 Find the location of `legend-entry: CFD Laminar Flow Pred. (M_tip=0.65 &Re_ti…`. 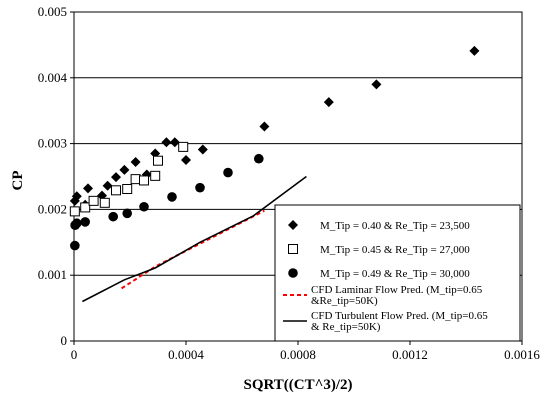

legend-entry: CFD Laminar Flow Pred. (M_tip=0.65 &Re_ti… is located at coordinates (383, 295).